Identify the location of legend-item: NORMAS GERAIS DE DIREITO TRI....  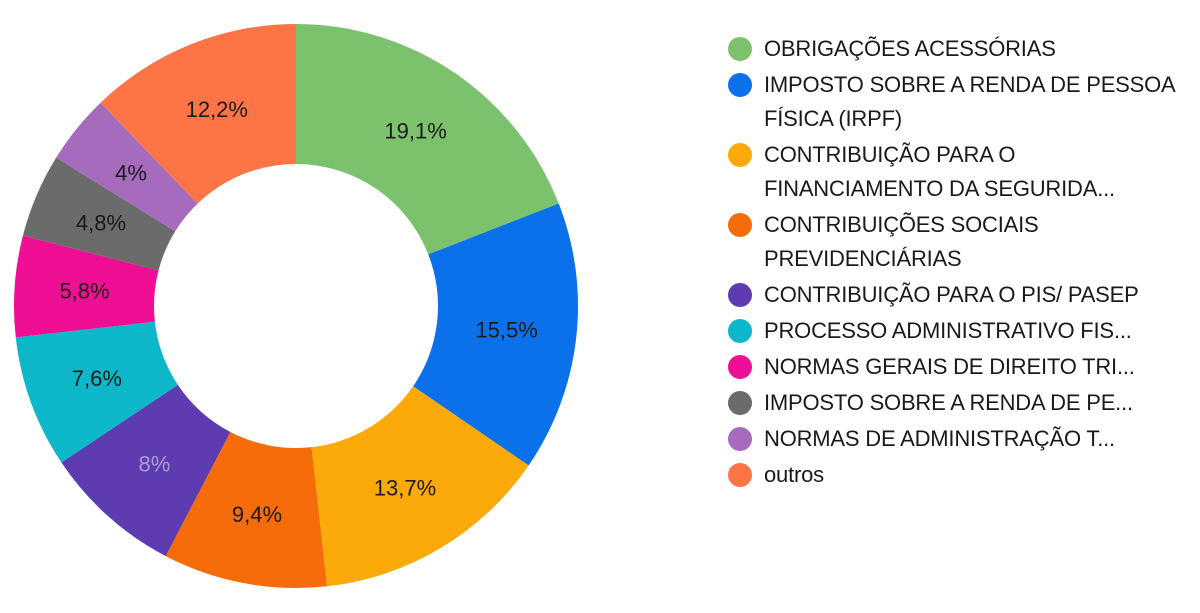
(958, 367).